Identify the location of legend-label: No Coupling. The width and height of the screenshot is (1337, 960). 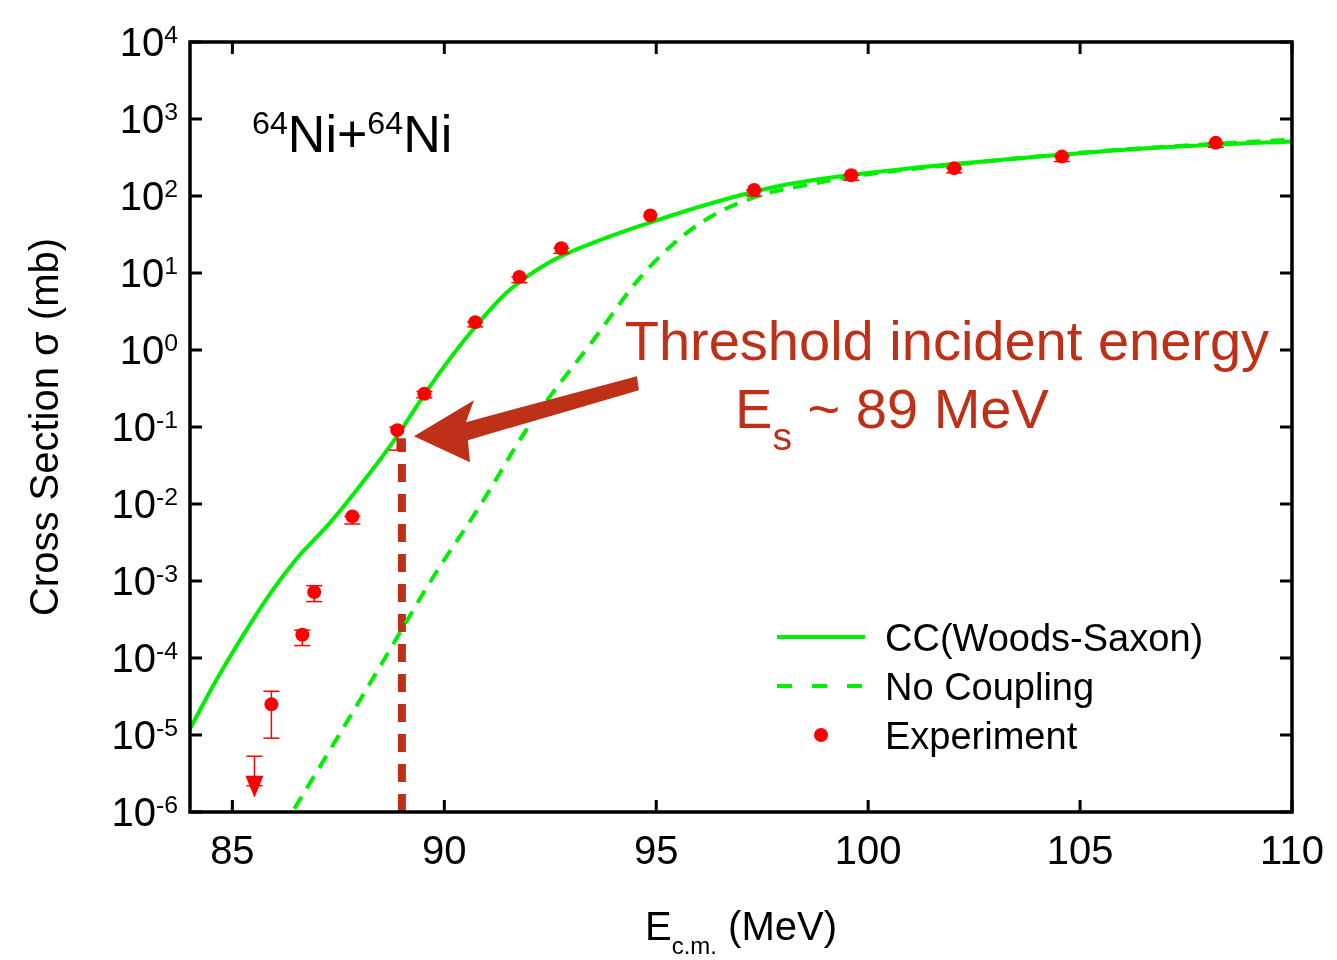
(990, 687).